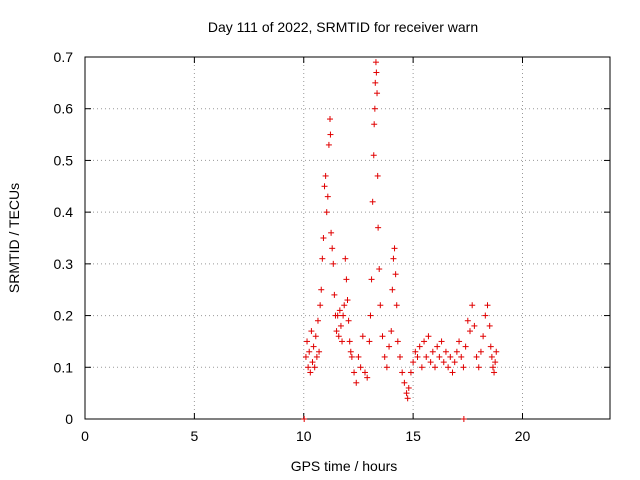  I want to click on y-tick-label: 0.4, so click(64, 212).